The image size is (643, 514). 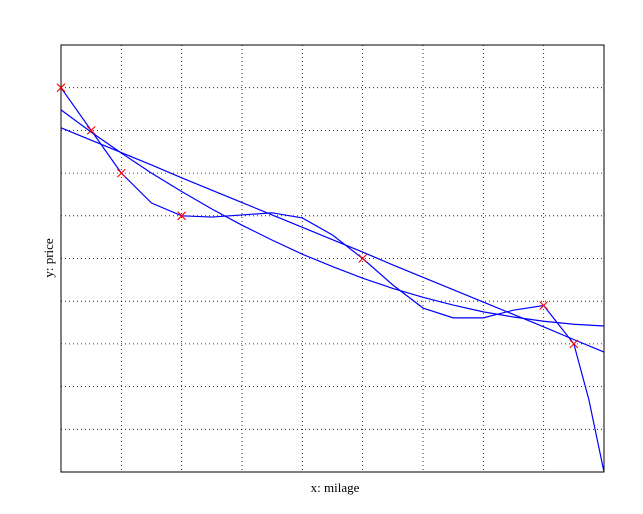 What do you see at coordinates (48, 258) in the screenshot?
I see `y-axis-label: y: price` at bounding box center [48, 258].